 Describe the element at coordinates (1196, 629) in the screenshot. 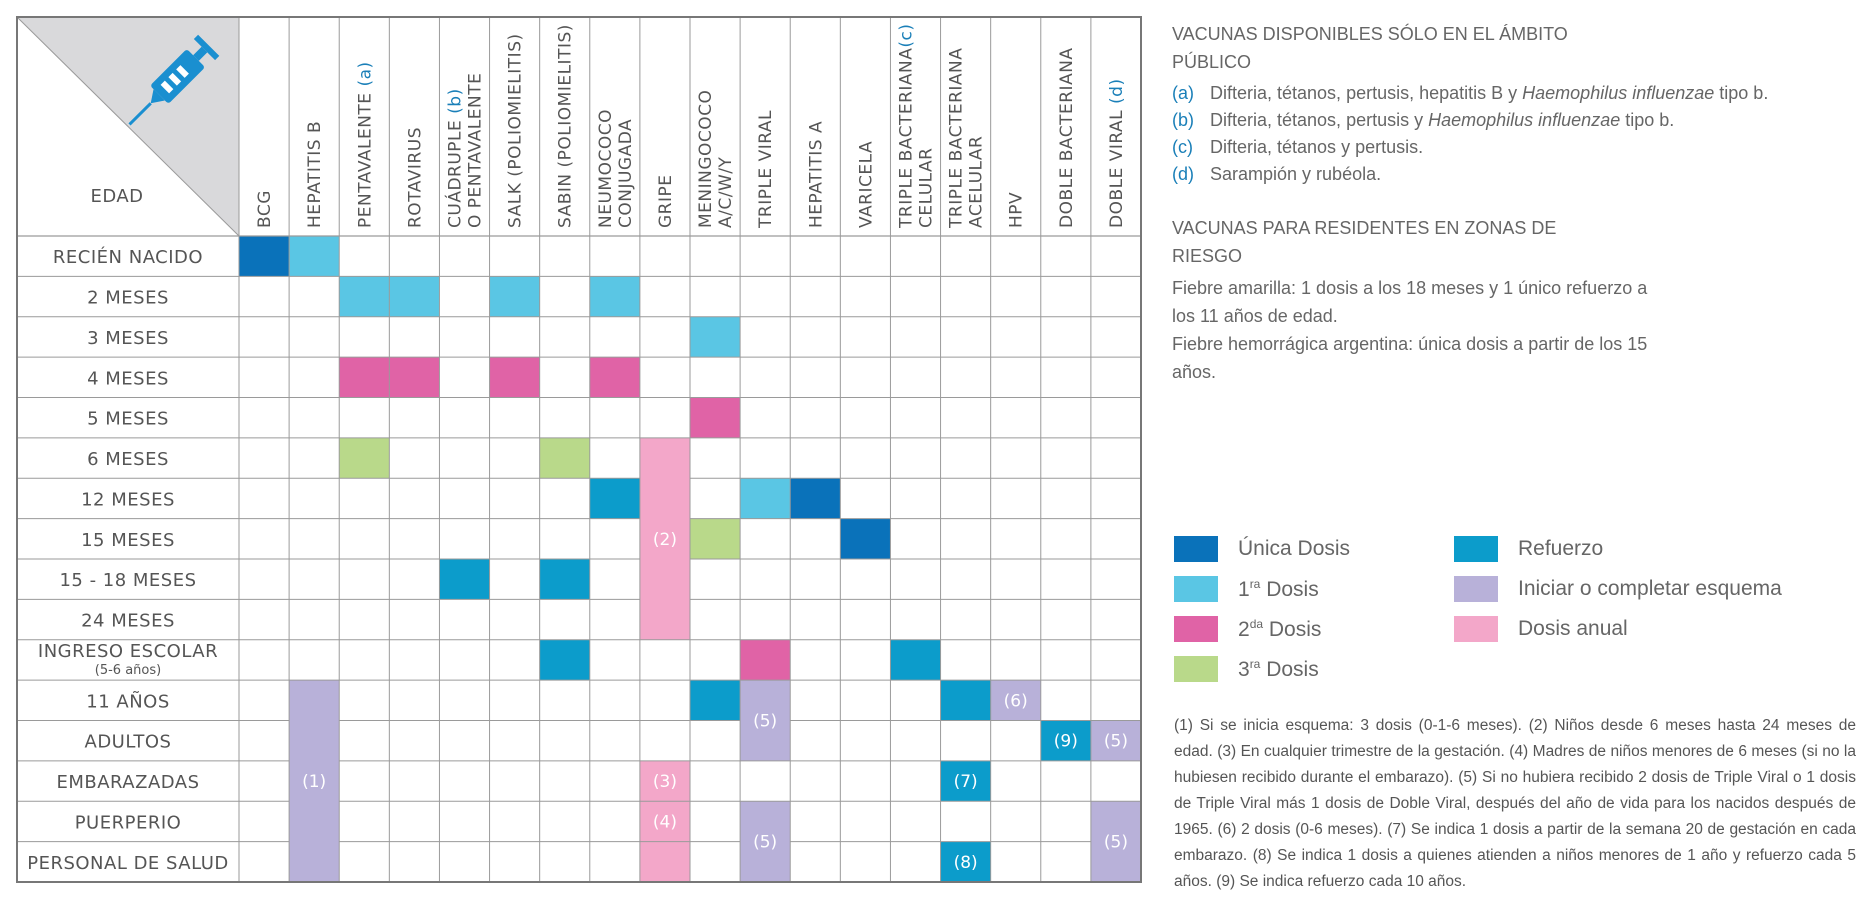

I see `swatch-segunda` at that location.